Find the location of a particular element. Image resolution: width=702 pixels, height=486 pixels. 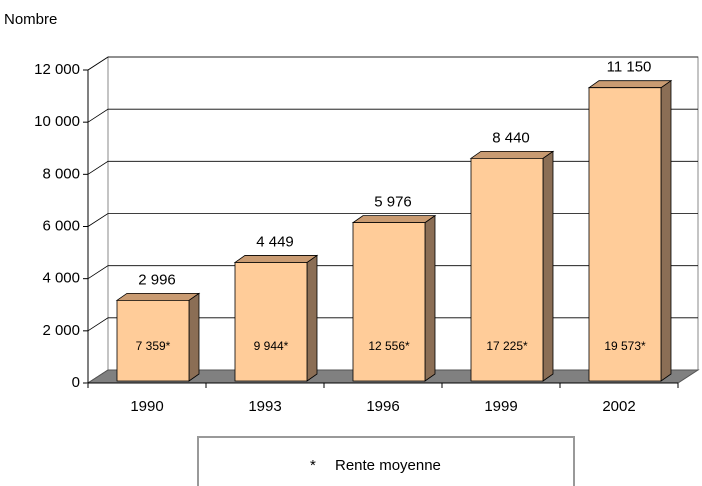

legend-box is located at coordinates (386, 461).